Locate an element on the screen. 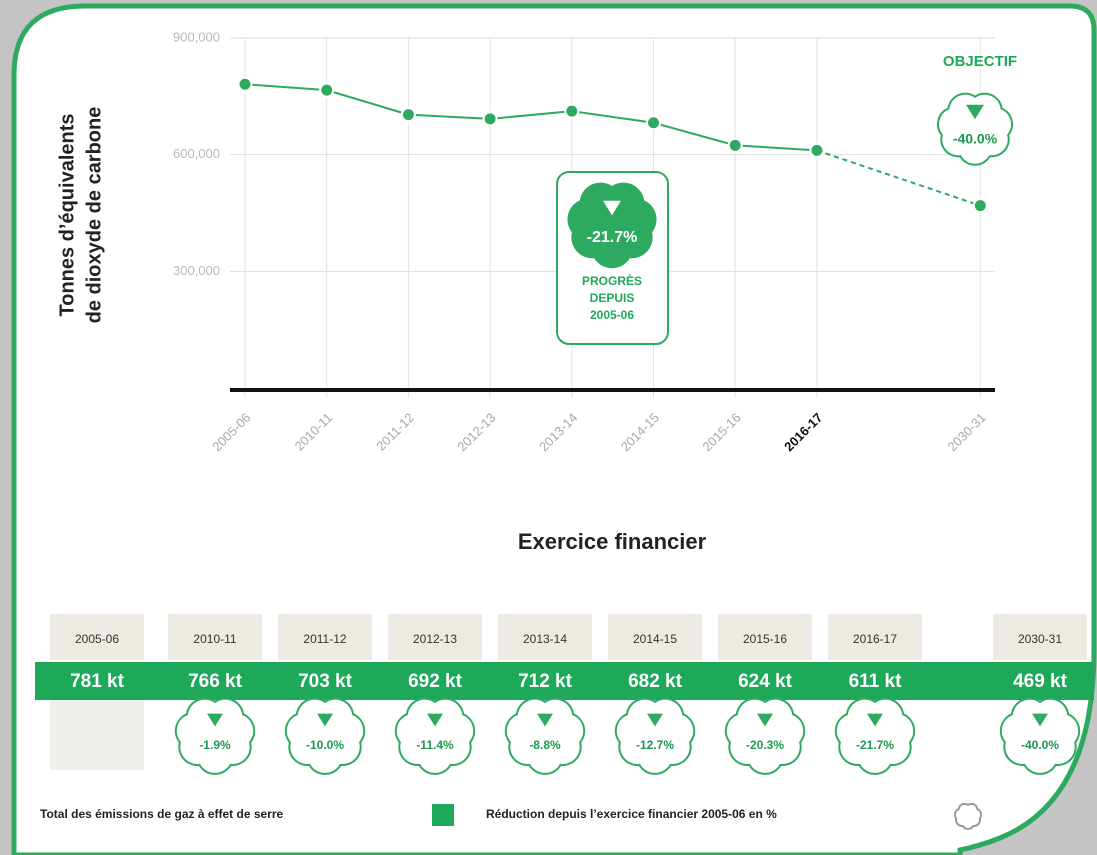 The width and height of the screenshot is (1097, 855). target-cloud is located at coordinates (975, 129).